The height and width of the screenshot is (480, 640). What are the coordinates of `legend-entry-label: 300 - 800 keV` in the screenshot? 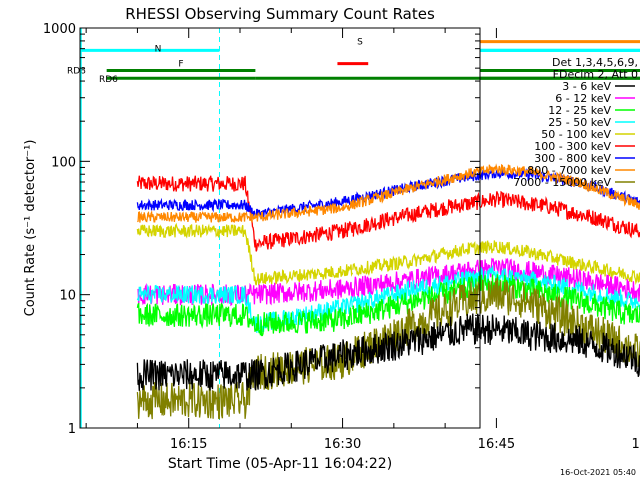 It's located at (572, 158).